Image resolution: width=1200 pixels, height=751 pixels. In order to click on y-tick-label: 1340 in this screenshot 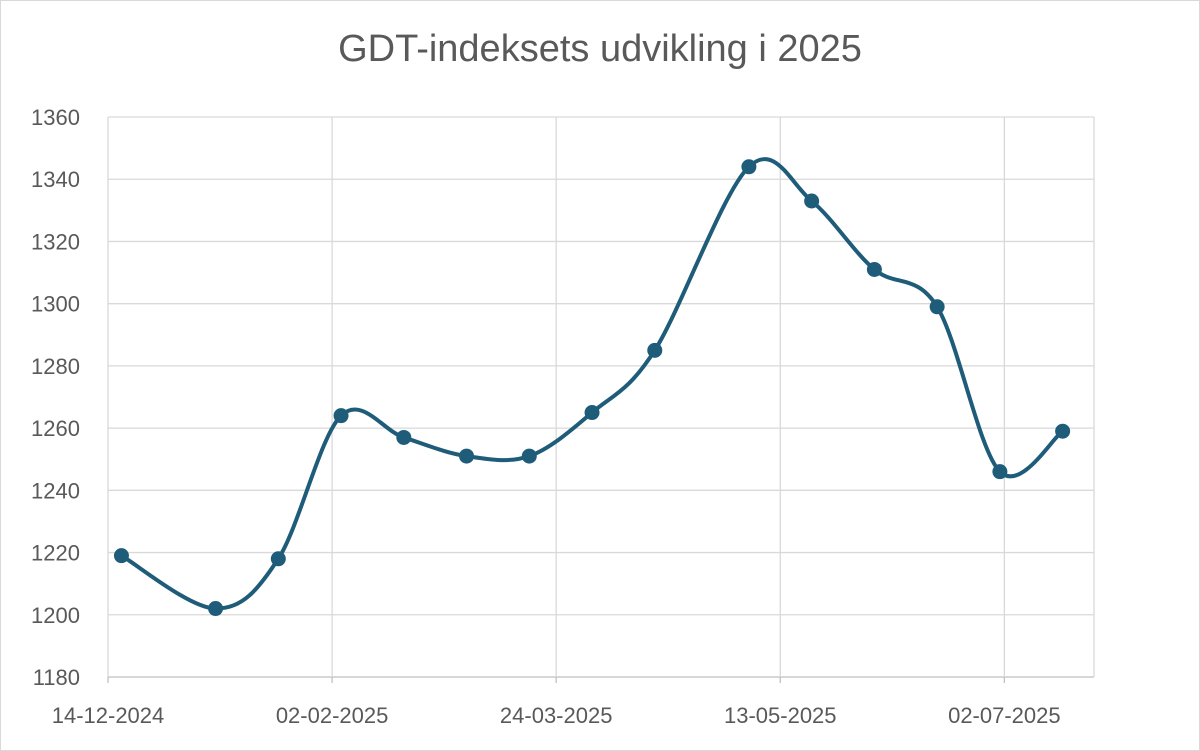, I will do `click(55, 179)`.